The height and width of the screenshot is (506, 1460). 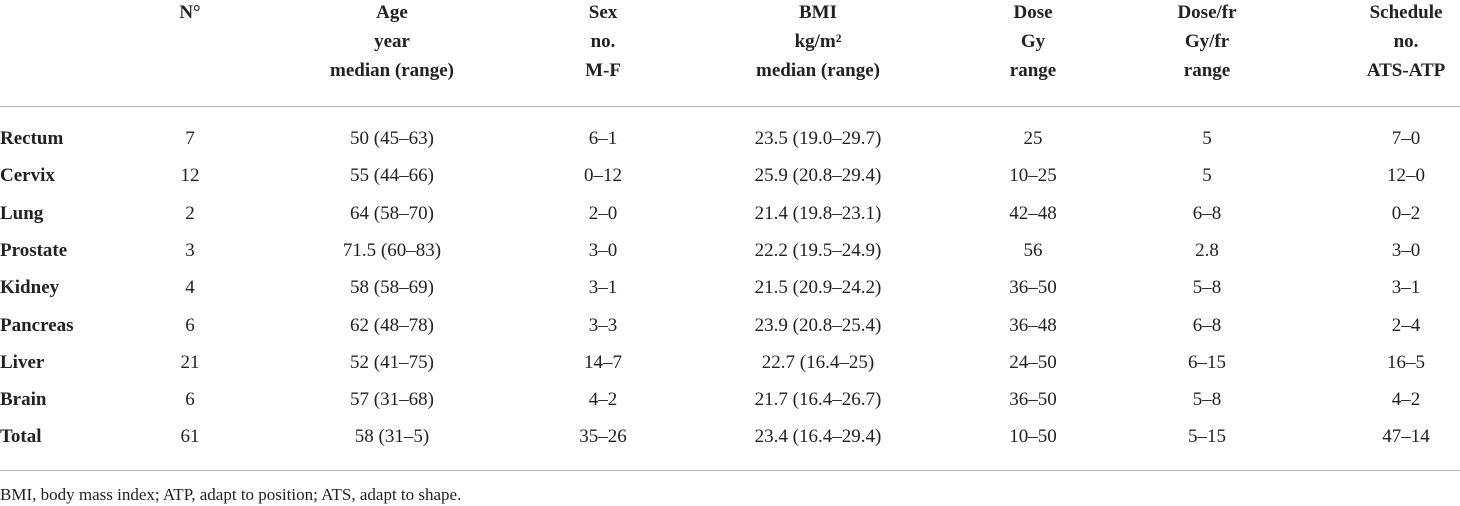 I want to click on column-header: Dose/fr, so click(x=1207, y=12).